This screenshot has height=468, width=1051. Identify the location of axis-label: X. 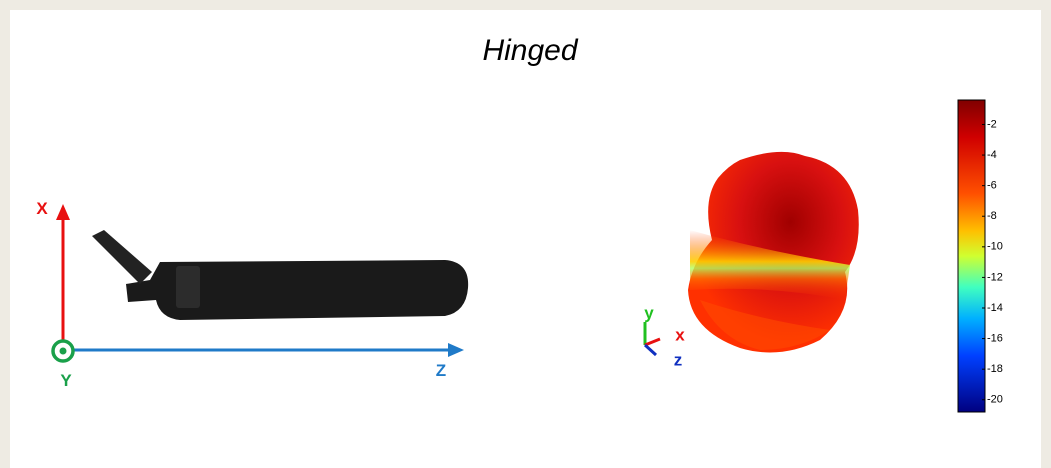
(42, 208).